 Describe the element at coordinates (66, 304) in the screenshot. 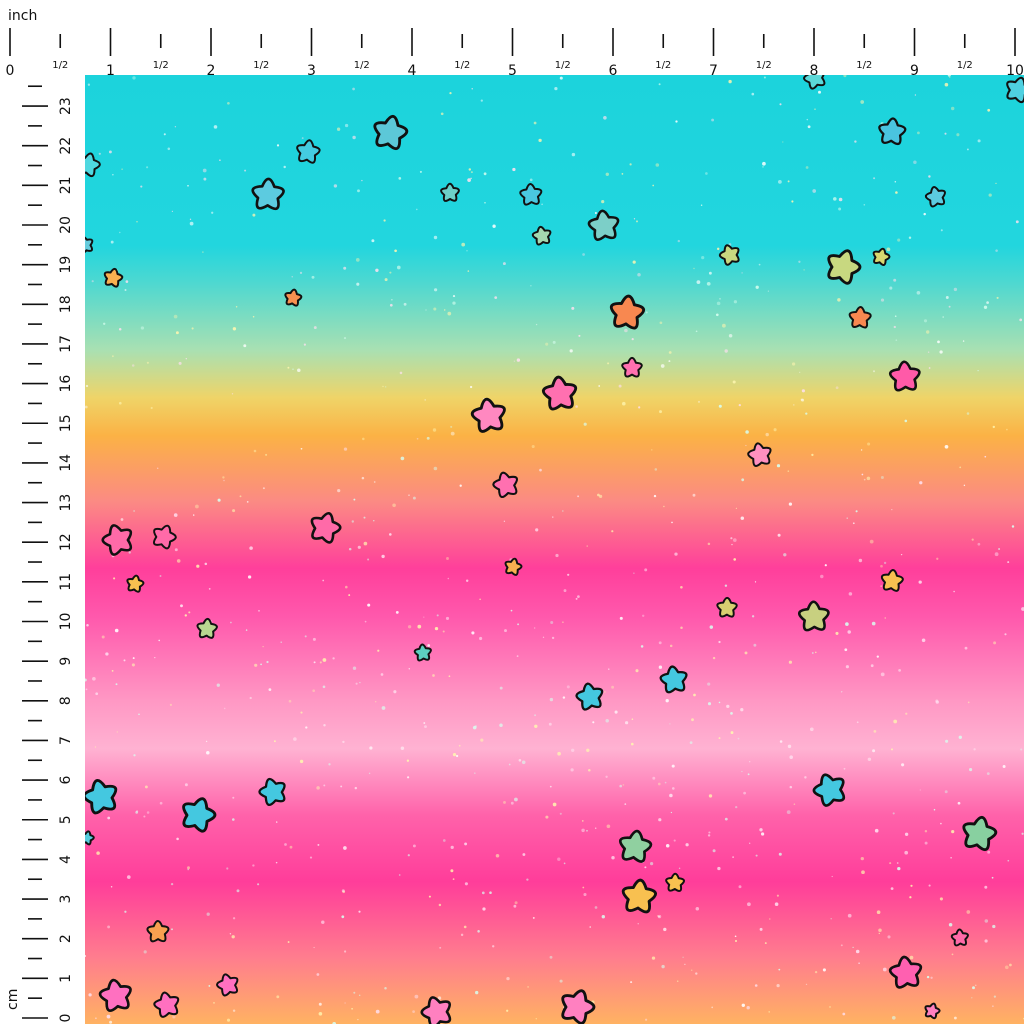

I see `cm-label: 18` at that location.